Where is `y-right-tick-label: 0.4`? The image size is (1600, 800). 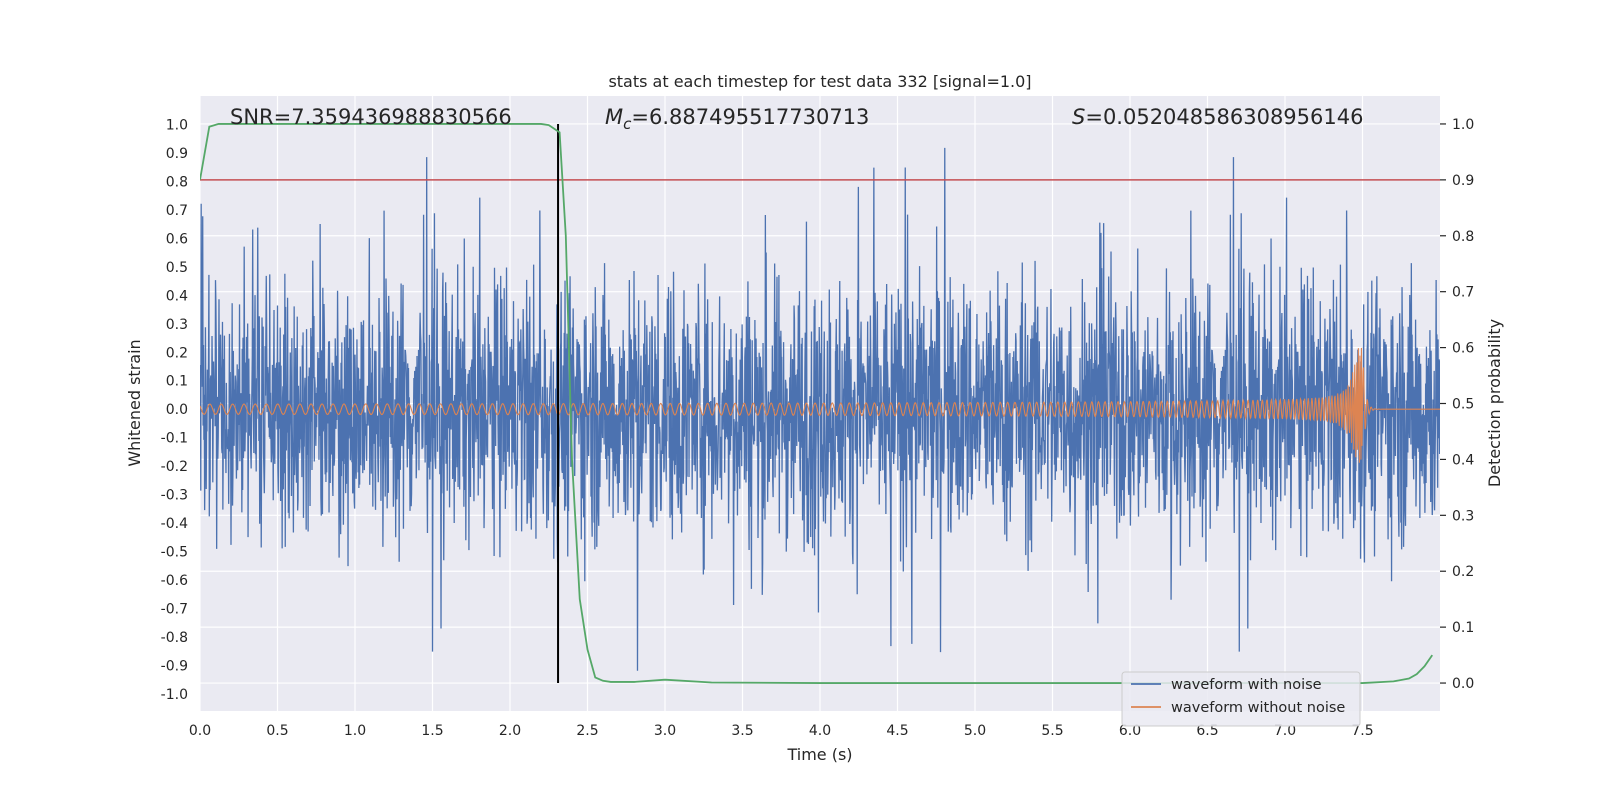
y-right-tick-label: 0.4 is located at coordinates (1463, 460).